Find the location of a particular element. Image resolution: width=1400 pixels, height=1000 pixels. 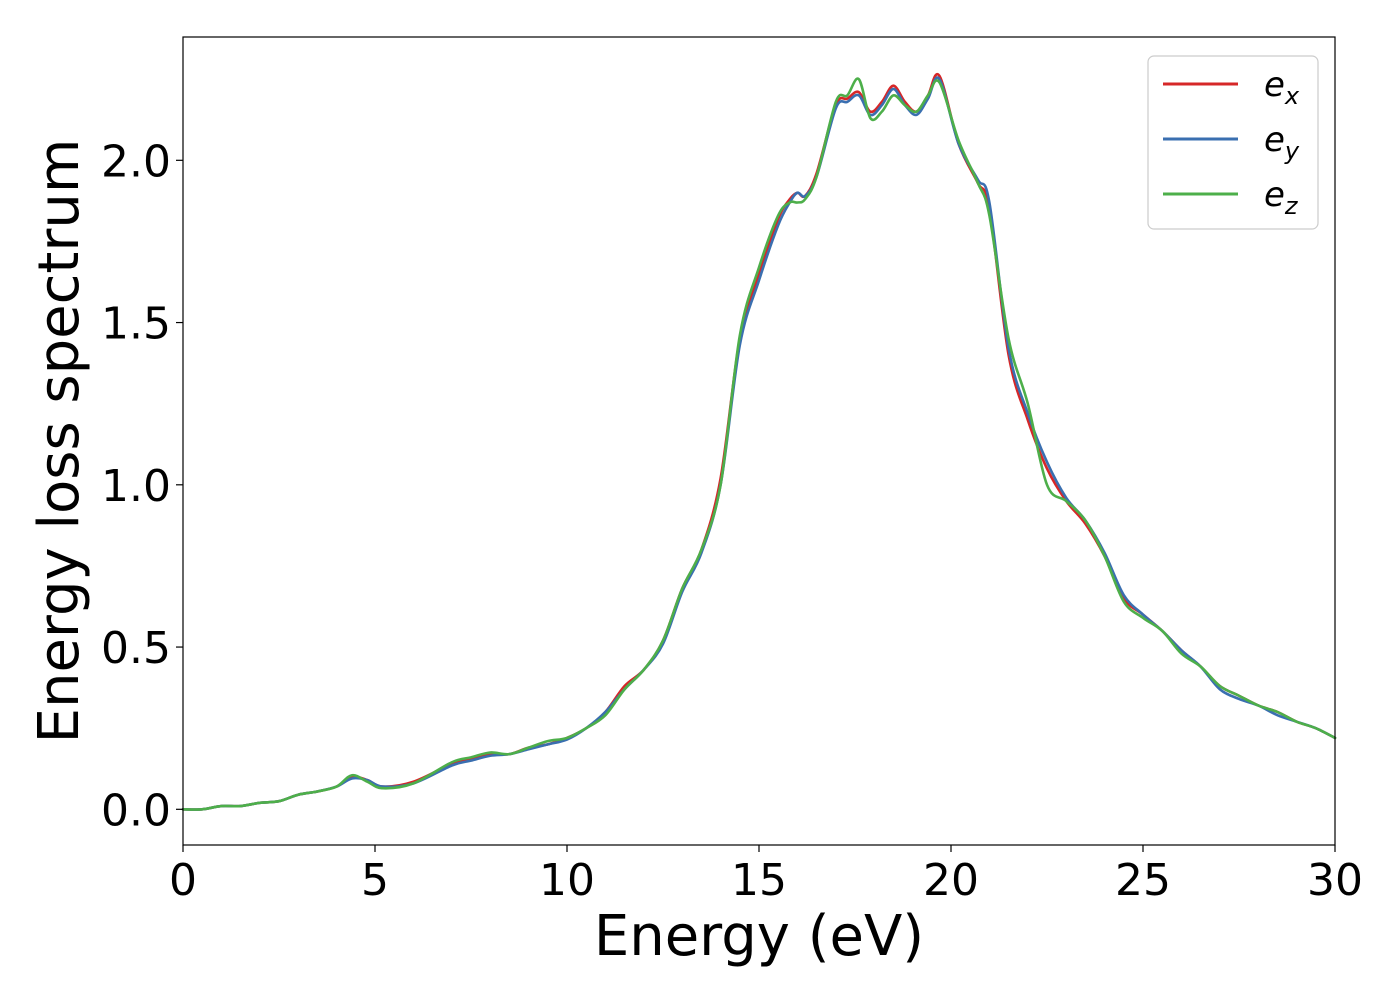

y-tick-label: 0.0 is located at coordinates (136, 810).